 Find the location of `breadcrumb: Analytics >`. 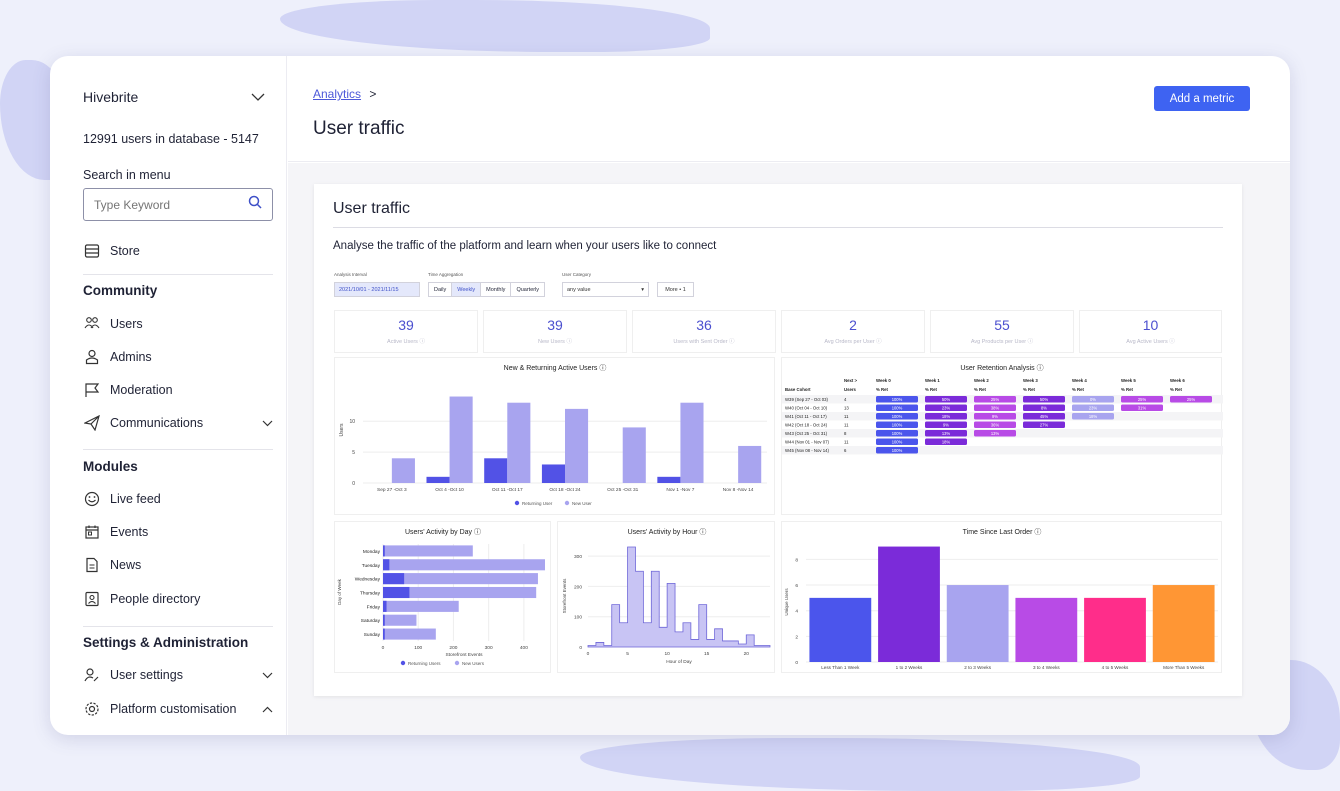

breadcrumb: Analytics > is located at coordinates (344, 94).